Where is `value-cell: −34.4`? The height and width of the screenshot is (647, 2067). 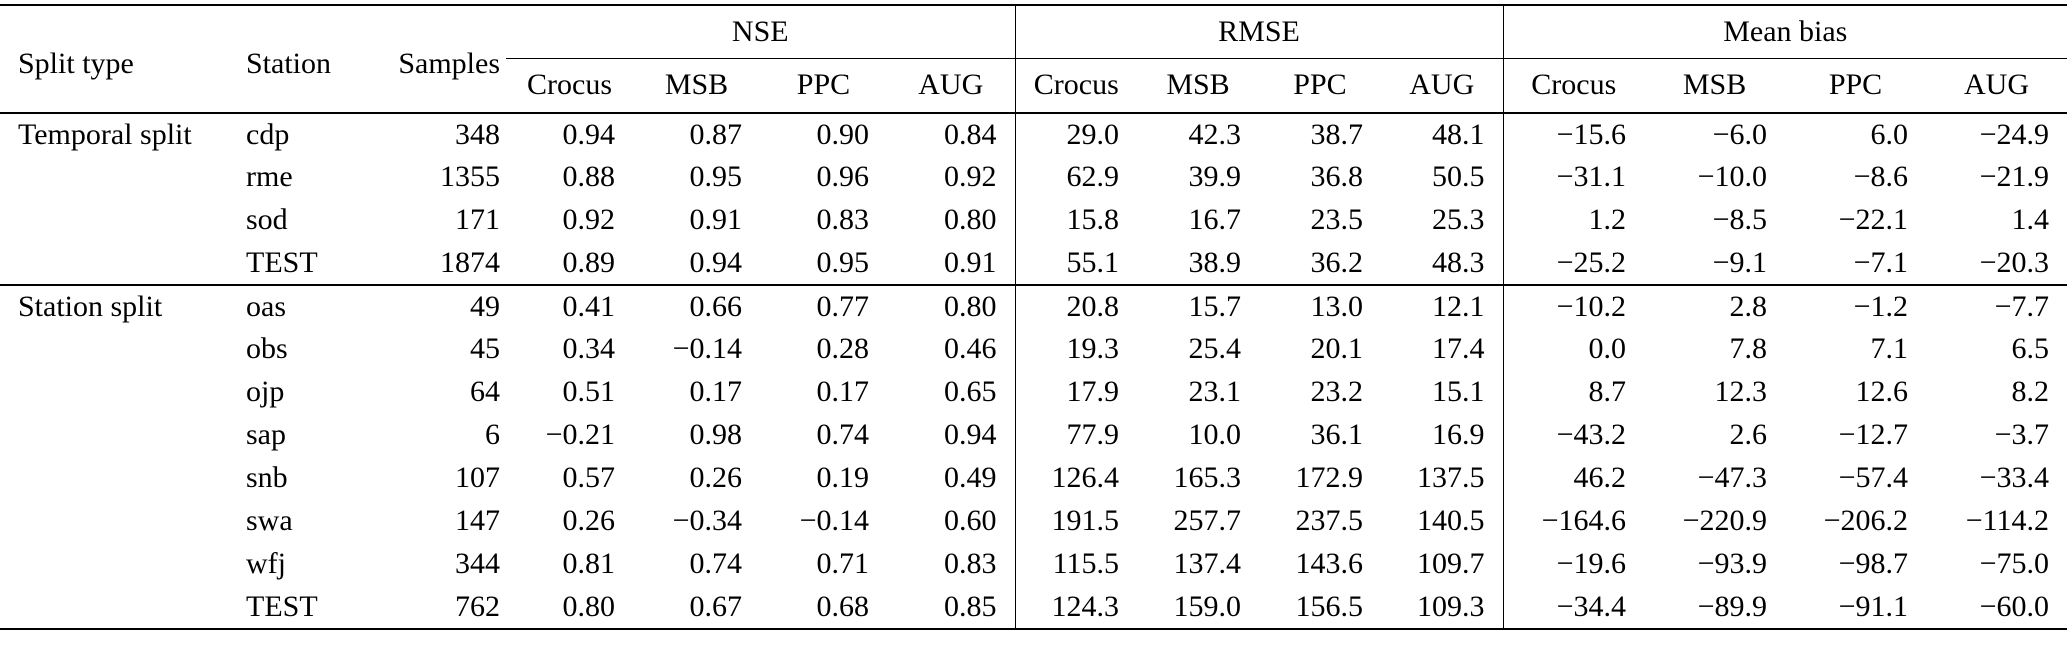
value-cell: −34.4 is located at coordinates (1573, 608).